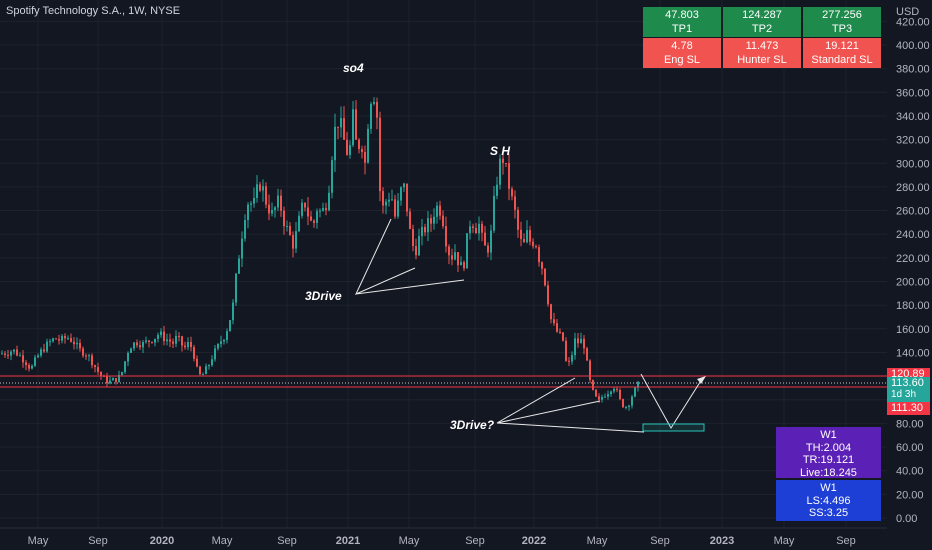 The image size is (932, 550). I want to click on stats-box-purple: W1 TH:2.004 TR:19.121 Live:18.245, so click(828, 453).